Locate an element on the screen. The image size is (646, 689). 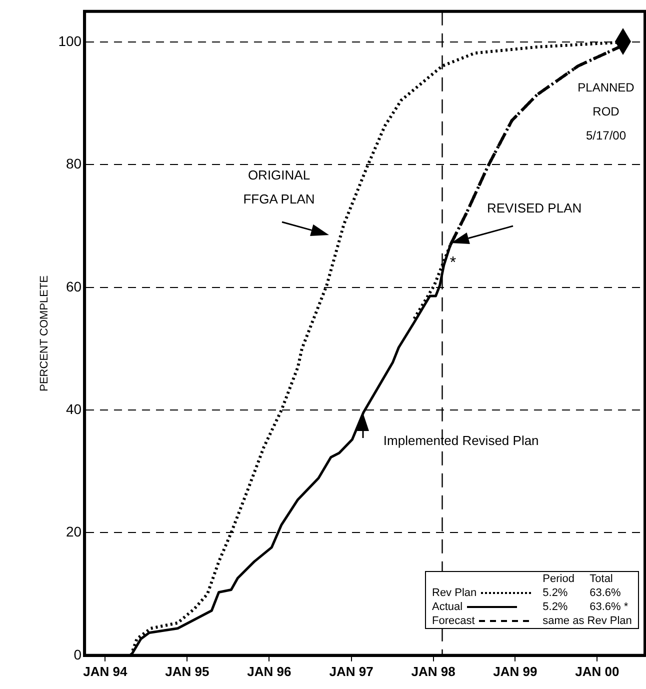
annotation: PLANNED ROD 5/17/00 is located at coordinates (606, 111).